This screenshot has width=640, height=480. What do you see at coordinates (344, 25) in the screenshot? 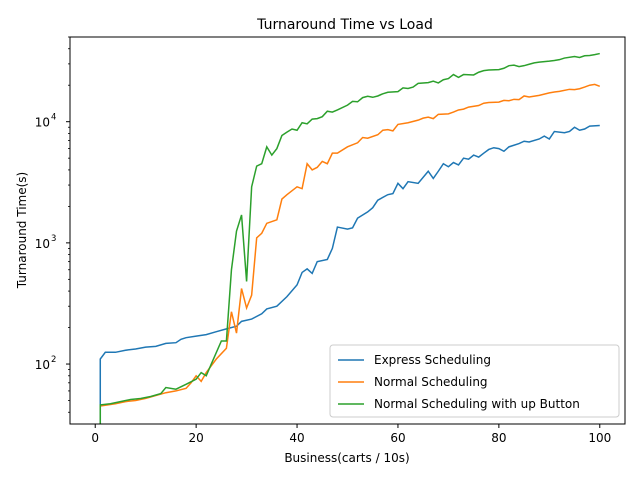
I see `chart-title: Turnaround Time vs Load` at bounding box center [344, 25].